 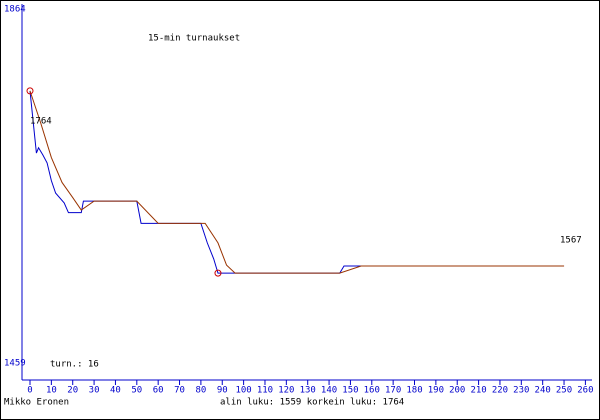 I want to click on x-tick-label: 170, so click(x=393, y=391).